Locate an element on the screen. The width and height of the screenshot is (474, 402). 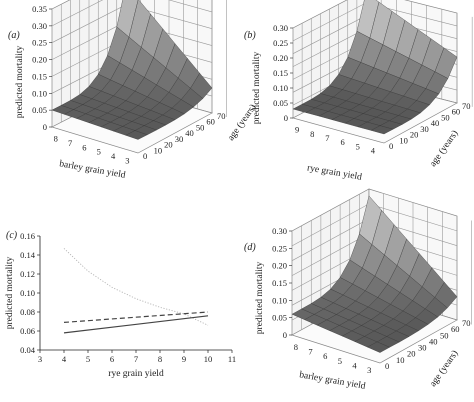
series-line-dashed is located at coordinates (136, 317).